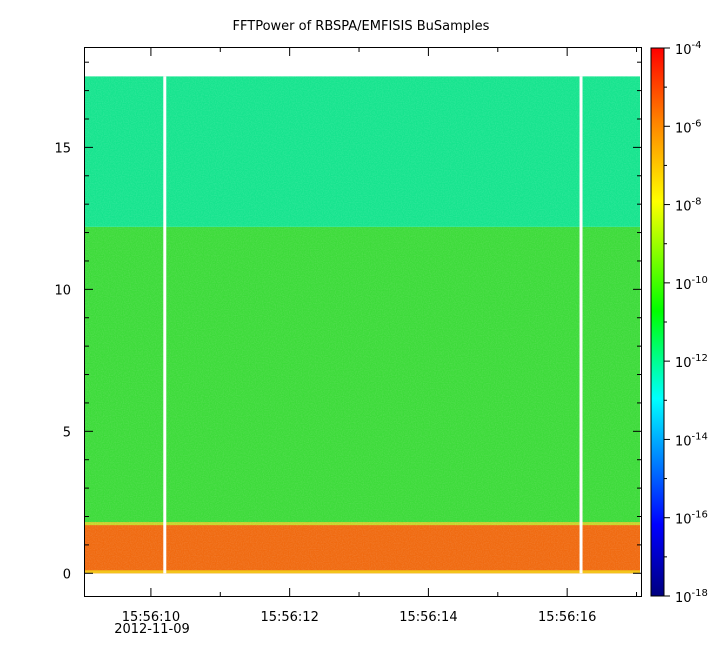 The image size is (724, 656). I want to click on band-edge-bottom, so click(362, 572).